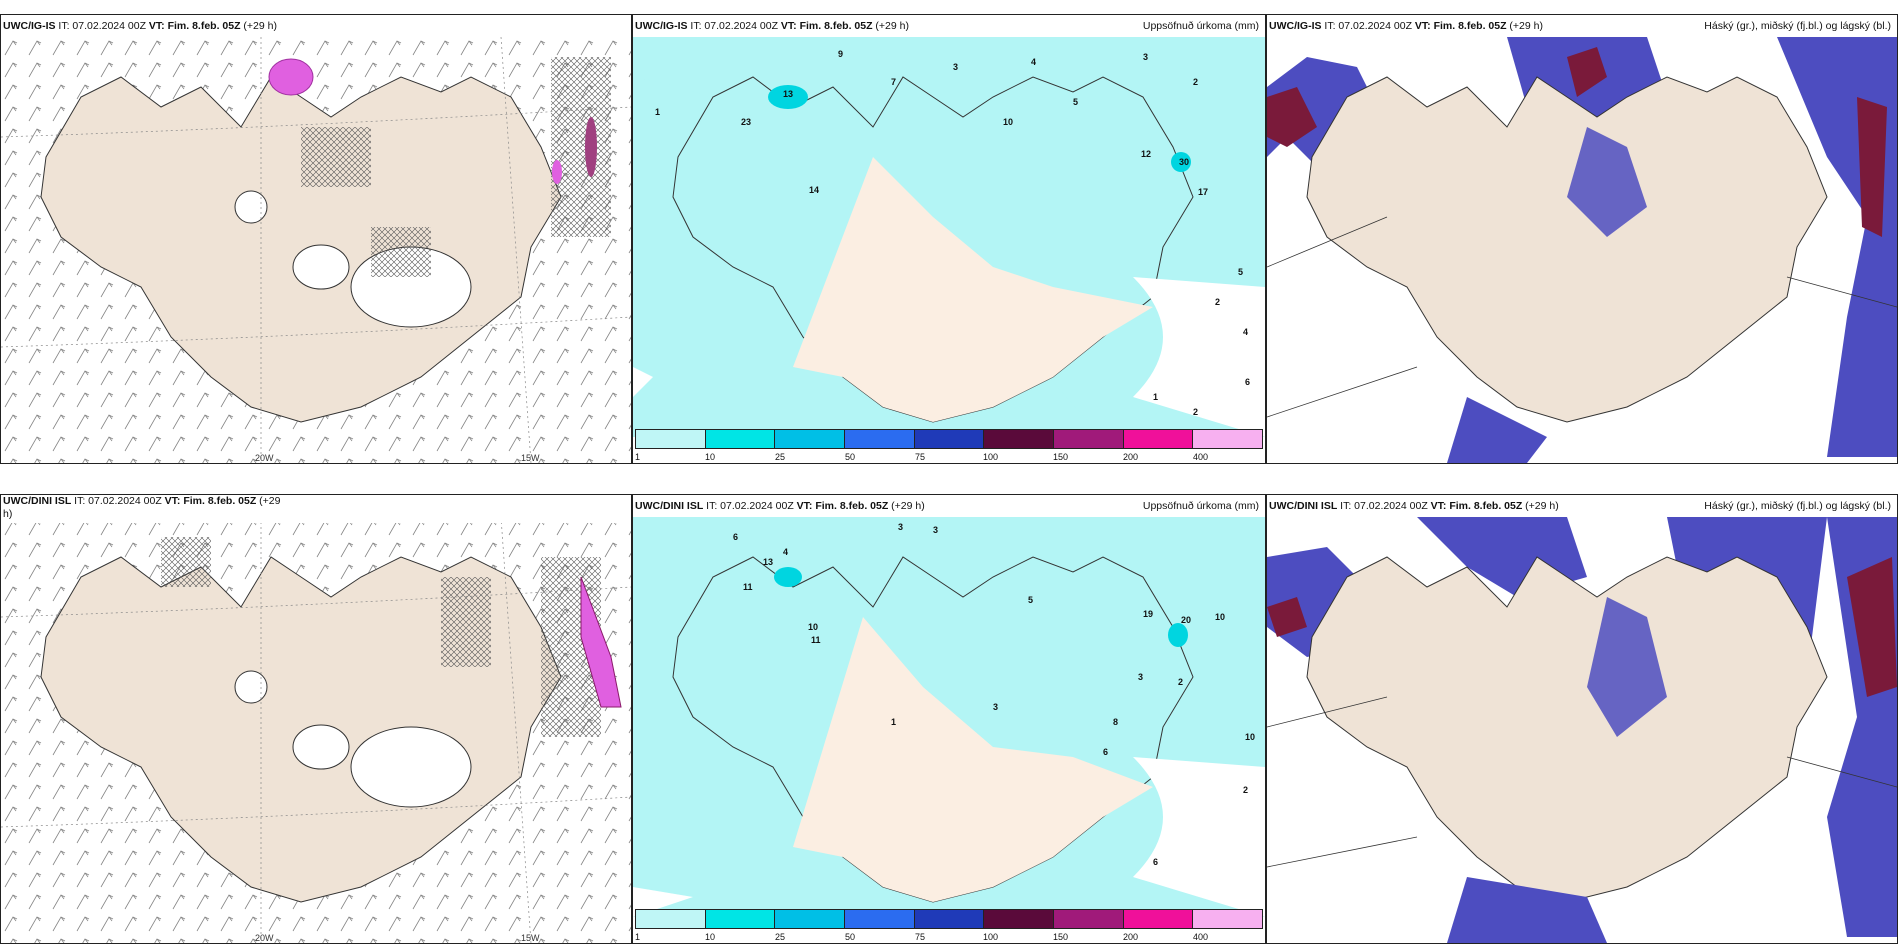 The image size is (1900, 950). I want to click on lead-time: (+29, so click(268, 501).